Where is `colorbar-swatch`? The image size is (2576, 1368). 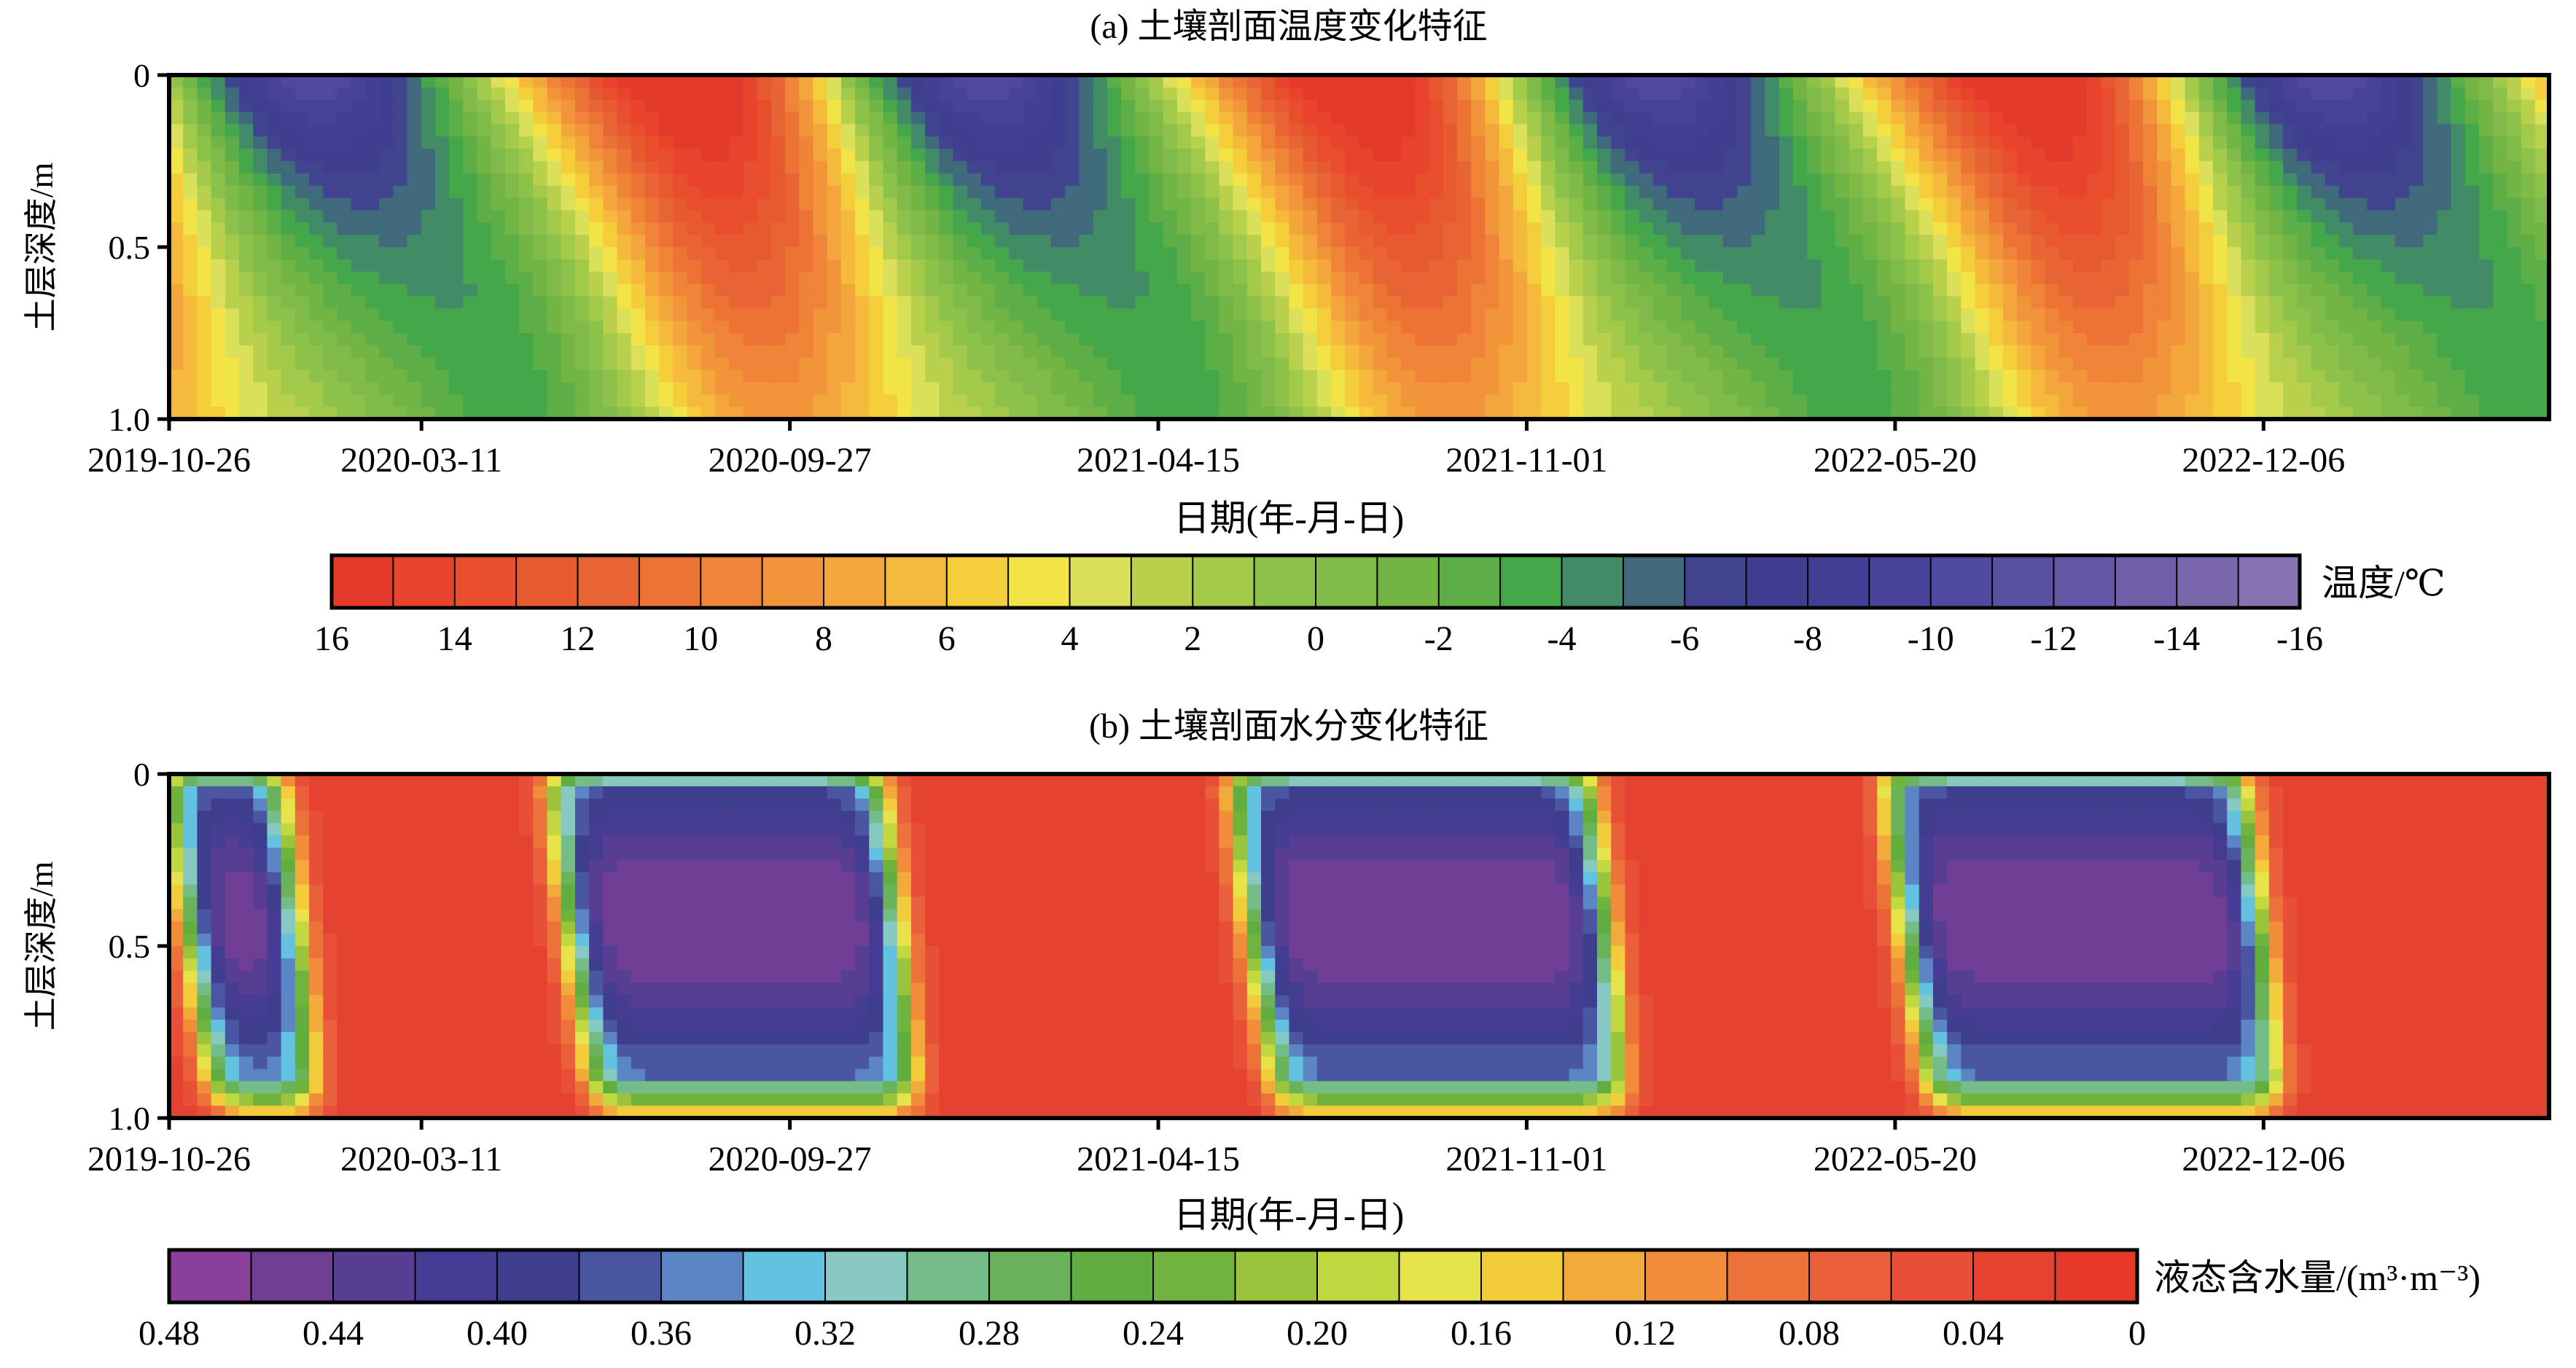
colorbar-swatch is located at coordinates (1408, 581).